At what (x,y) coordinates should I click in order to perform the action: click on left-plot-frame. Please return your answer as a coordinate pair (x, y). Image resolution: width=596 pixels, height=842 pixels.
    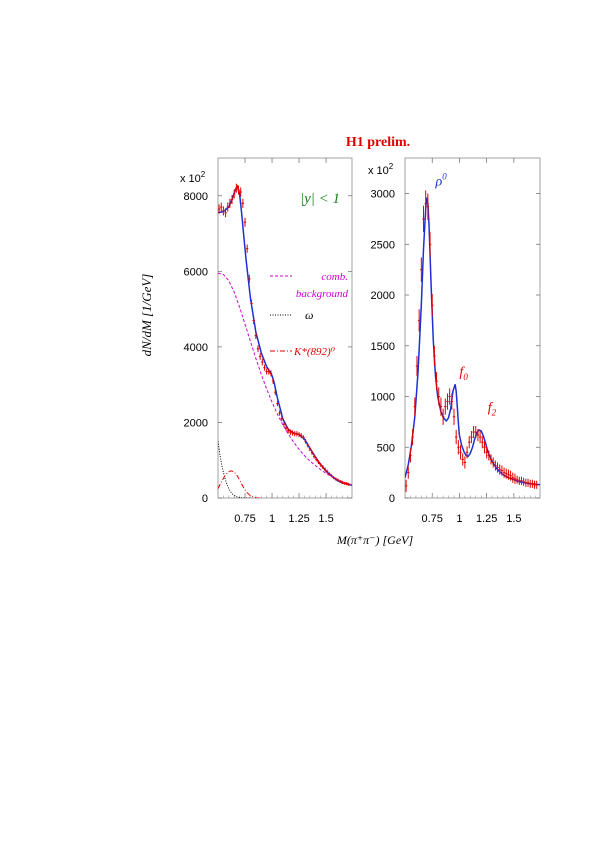
    Looking at the image, I should click on (285, 328).